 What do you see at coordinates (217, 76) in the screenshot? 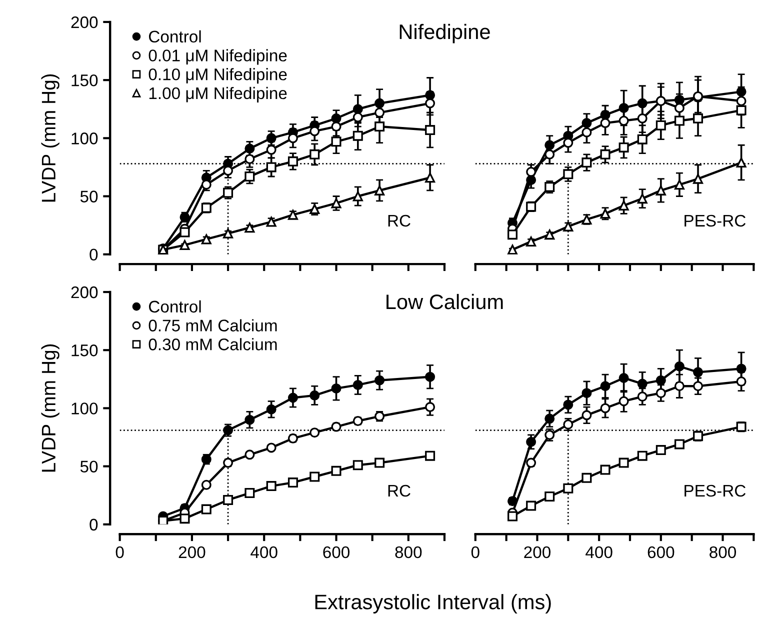
I see `legend-label: 0.10 μM Nifedipine` at bounding box center [217, 76].